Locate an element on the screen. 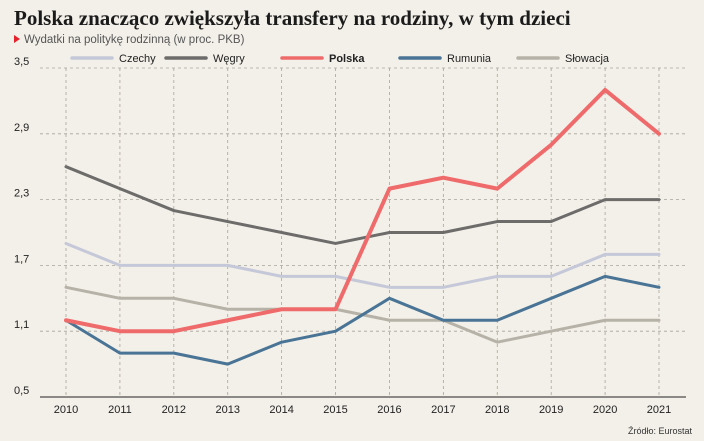 Image resolution: width=704 pixels, height=441 pixels. x-tick-label: 2012 is located at coordinates (174, 410).